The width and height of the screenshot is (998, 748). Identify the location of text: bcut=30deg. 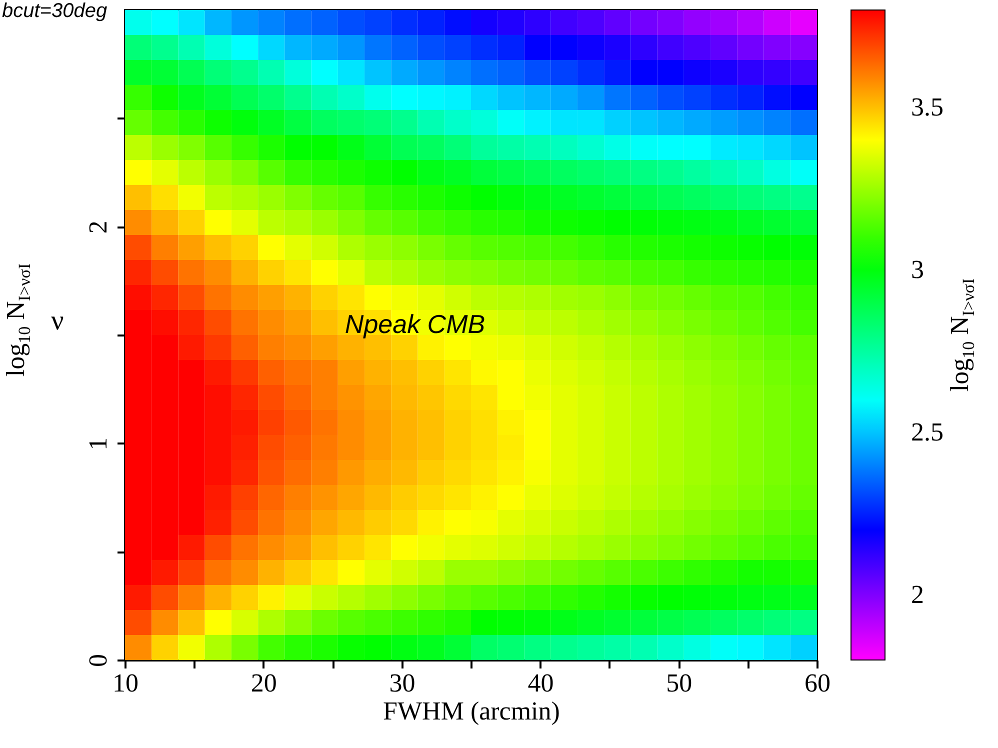
(55, 11).